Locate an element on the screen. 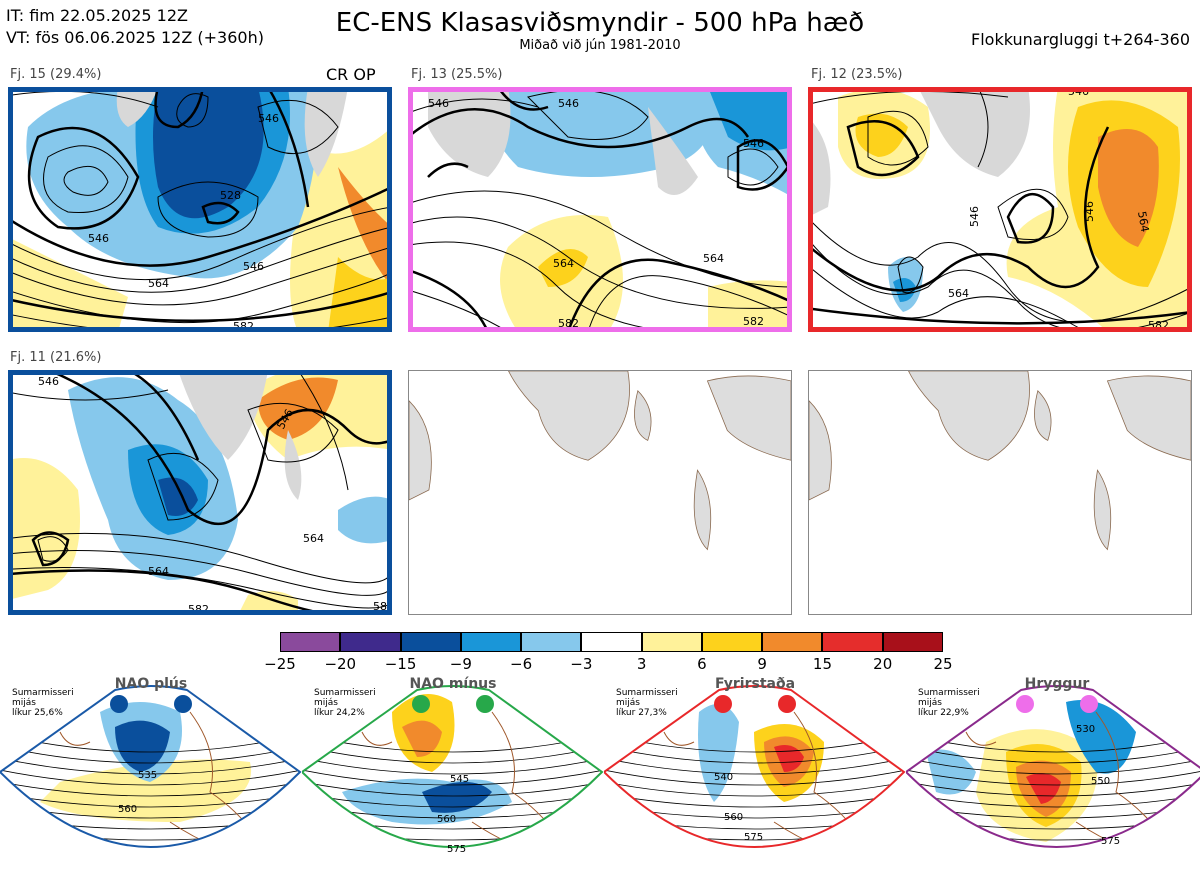 The width and height of the screenshot is (1200, 871). regime-probability: líkur 25,6% is located at coordinates (37, 713).